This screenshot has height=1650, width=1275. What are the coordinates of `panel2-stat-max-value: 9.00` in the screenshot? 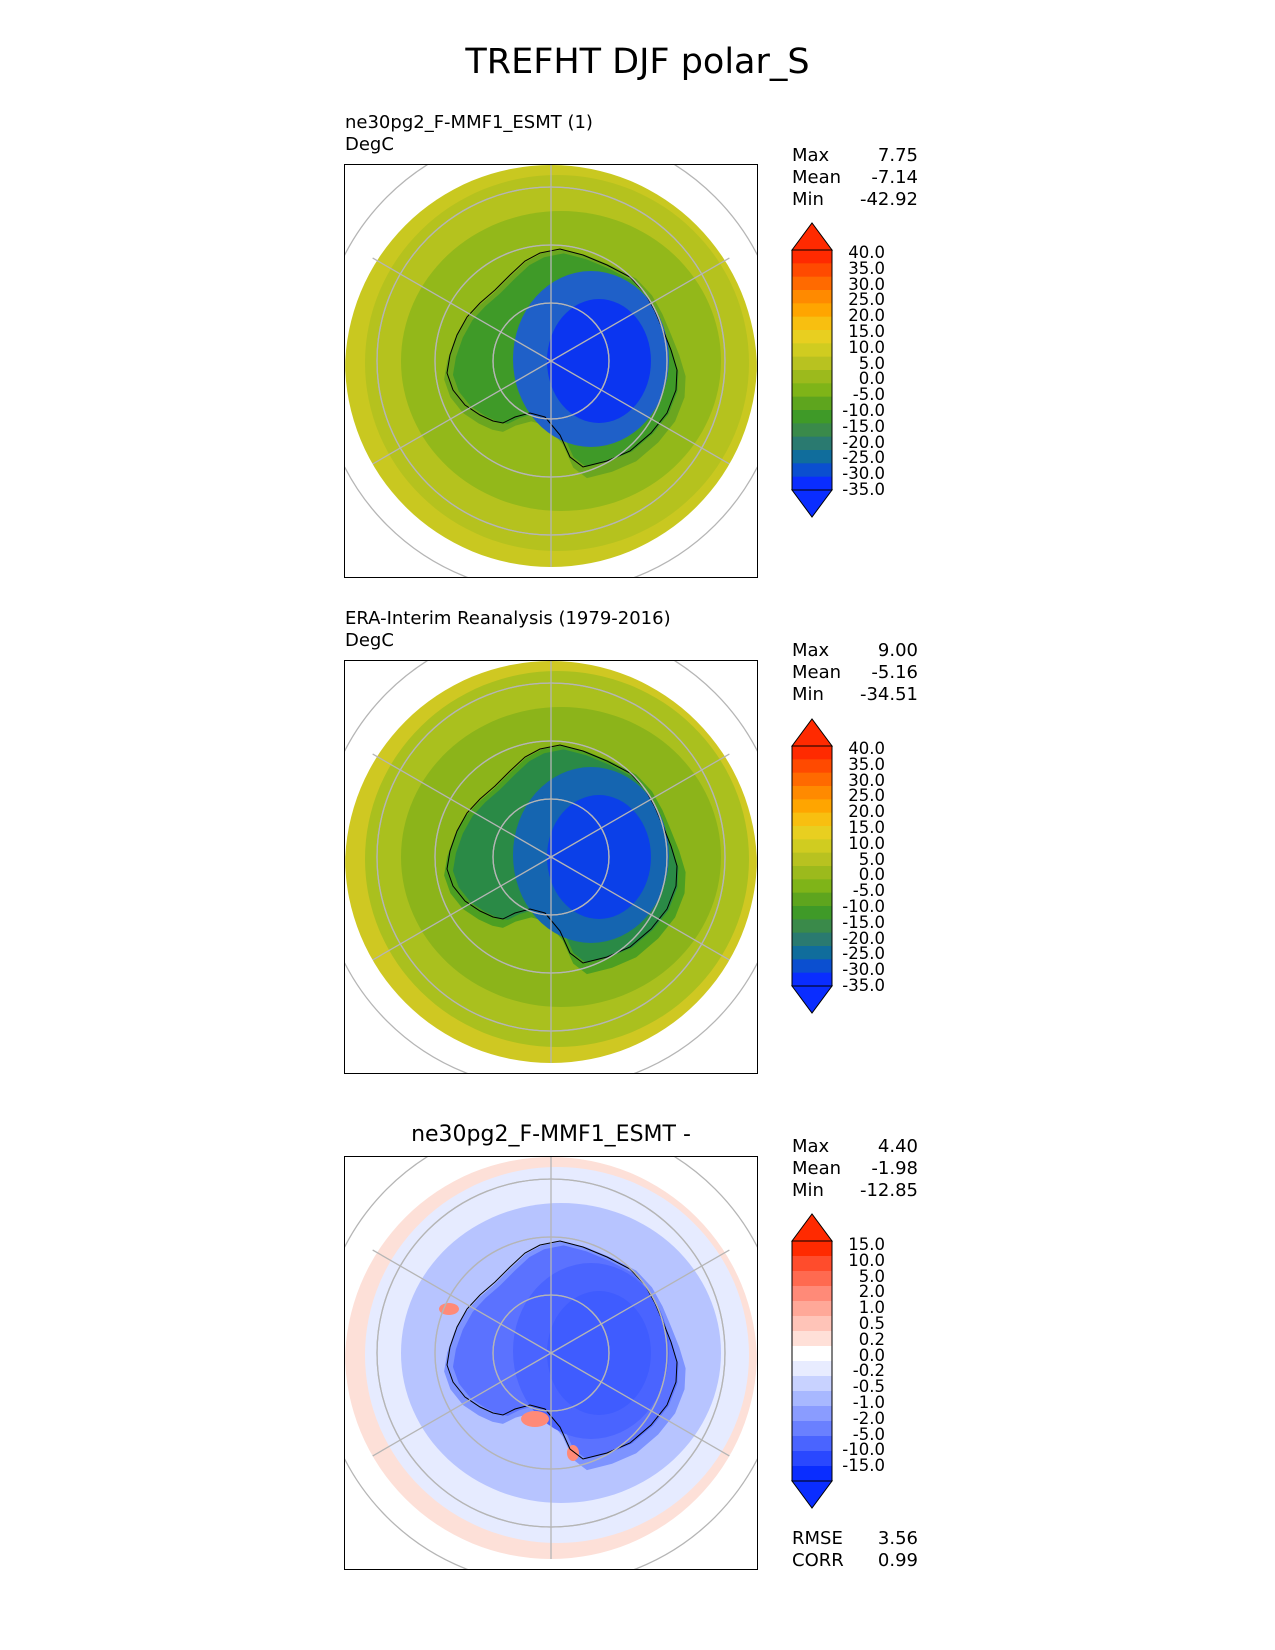 It's located at (897, 650).